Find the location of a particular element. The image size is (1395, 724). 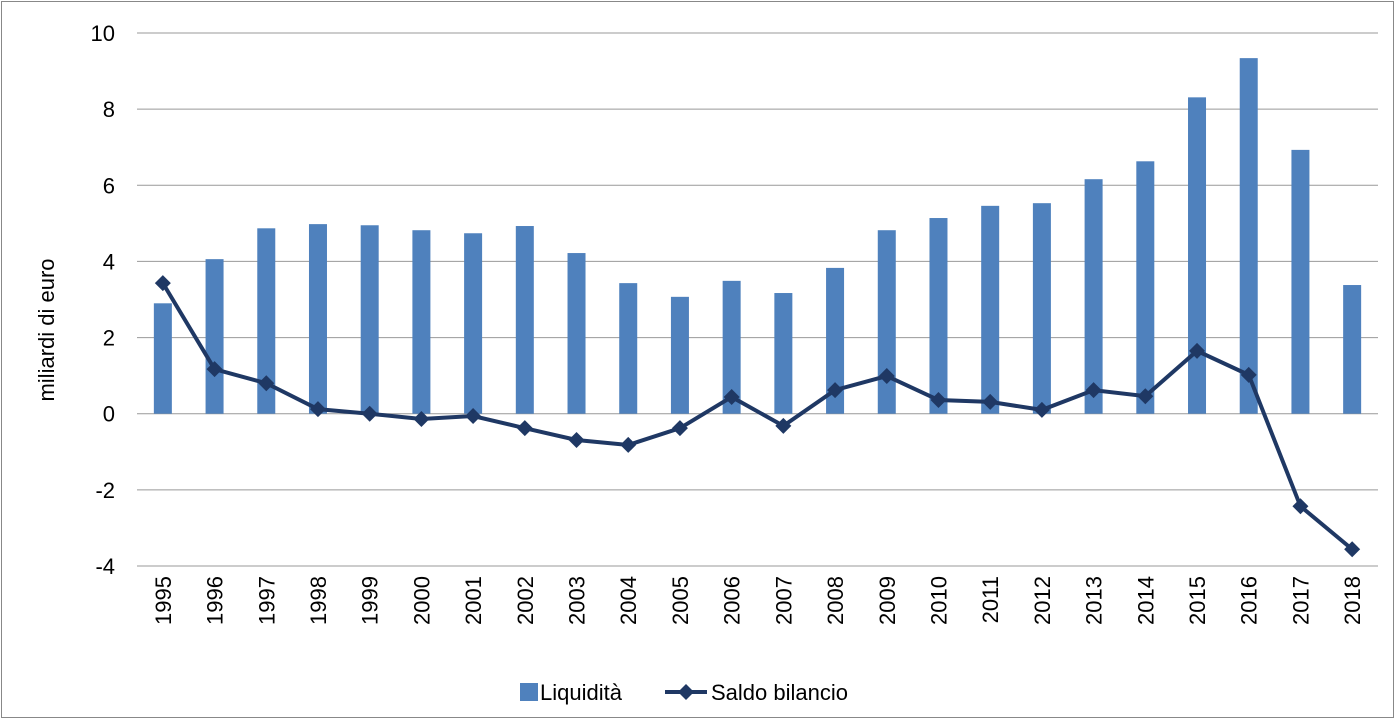

x-tick-label: 1997 is located at coordinates (266, 600).